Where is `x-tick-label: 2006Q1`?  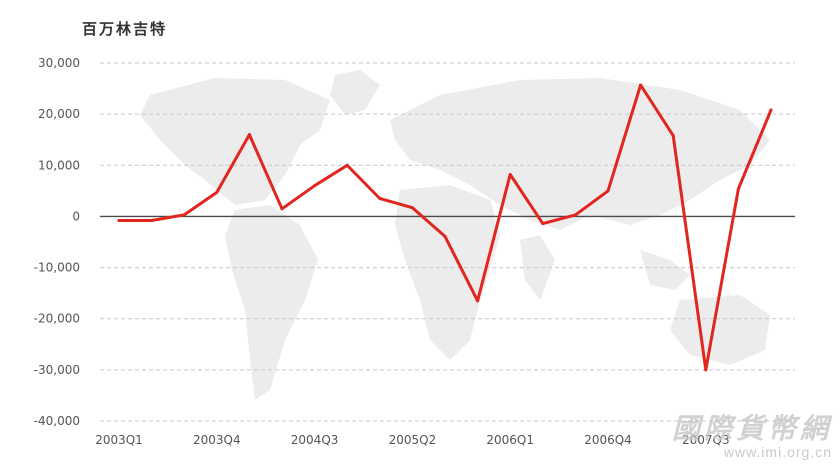
x-tick-label: 2006Q1 is located at coordinates (510, 440).